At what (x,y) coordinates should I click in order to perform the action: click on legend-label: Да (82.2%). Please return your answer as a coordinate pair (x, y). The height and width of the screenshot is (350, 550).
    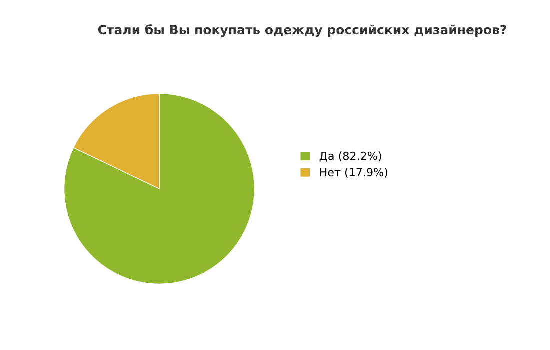
    Looking at the image, I should click on (351, 157).